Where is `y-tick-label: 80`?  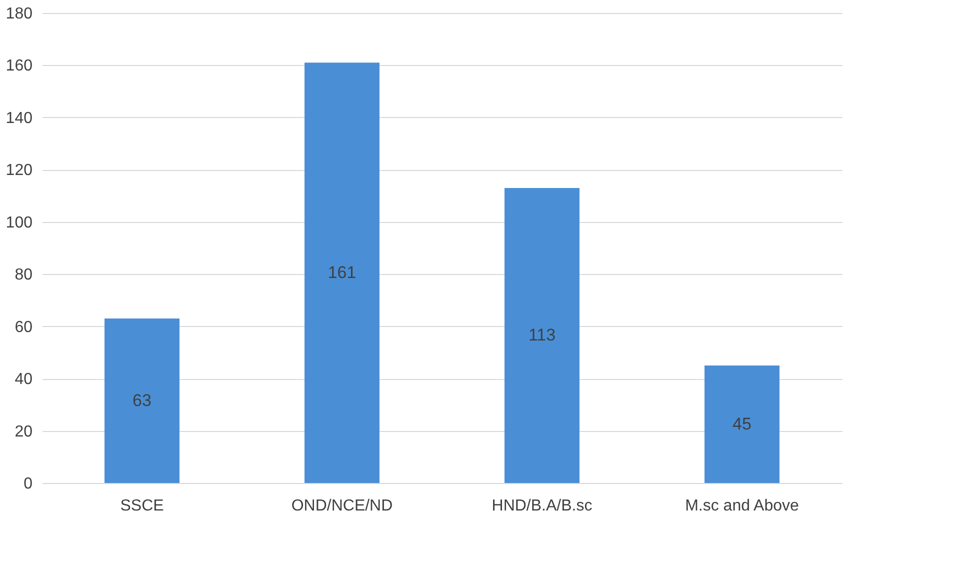 y-tick-label: 80 is located at coordinates (23, 275).